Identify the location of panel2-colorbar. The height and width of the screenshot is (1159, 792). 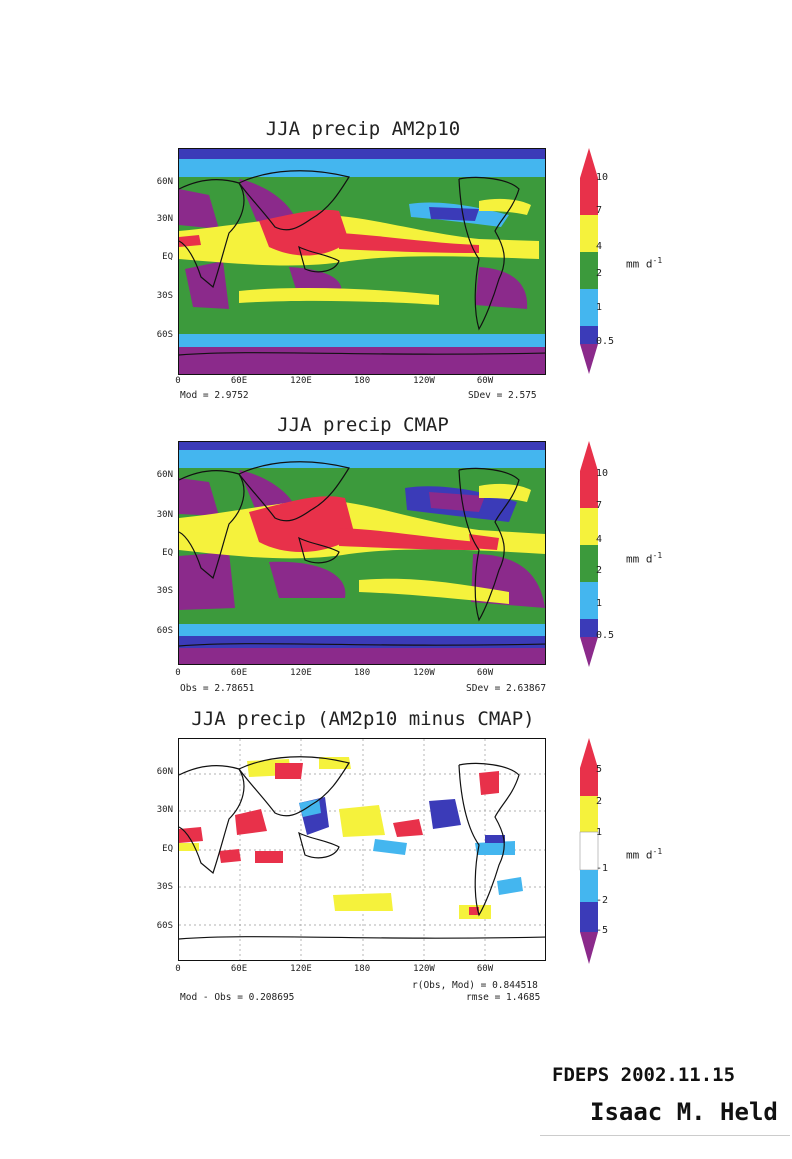
(589, 554).